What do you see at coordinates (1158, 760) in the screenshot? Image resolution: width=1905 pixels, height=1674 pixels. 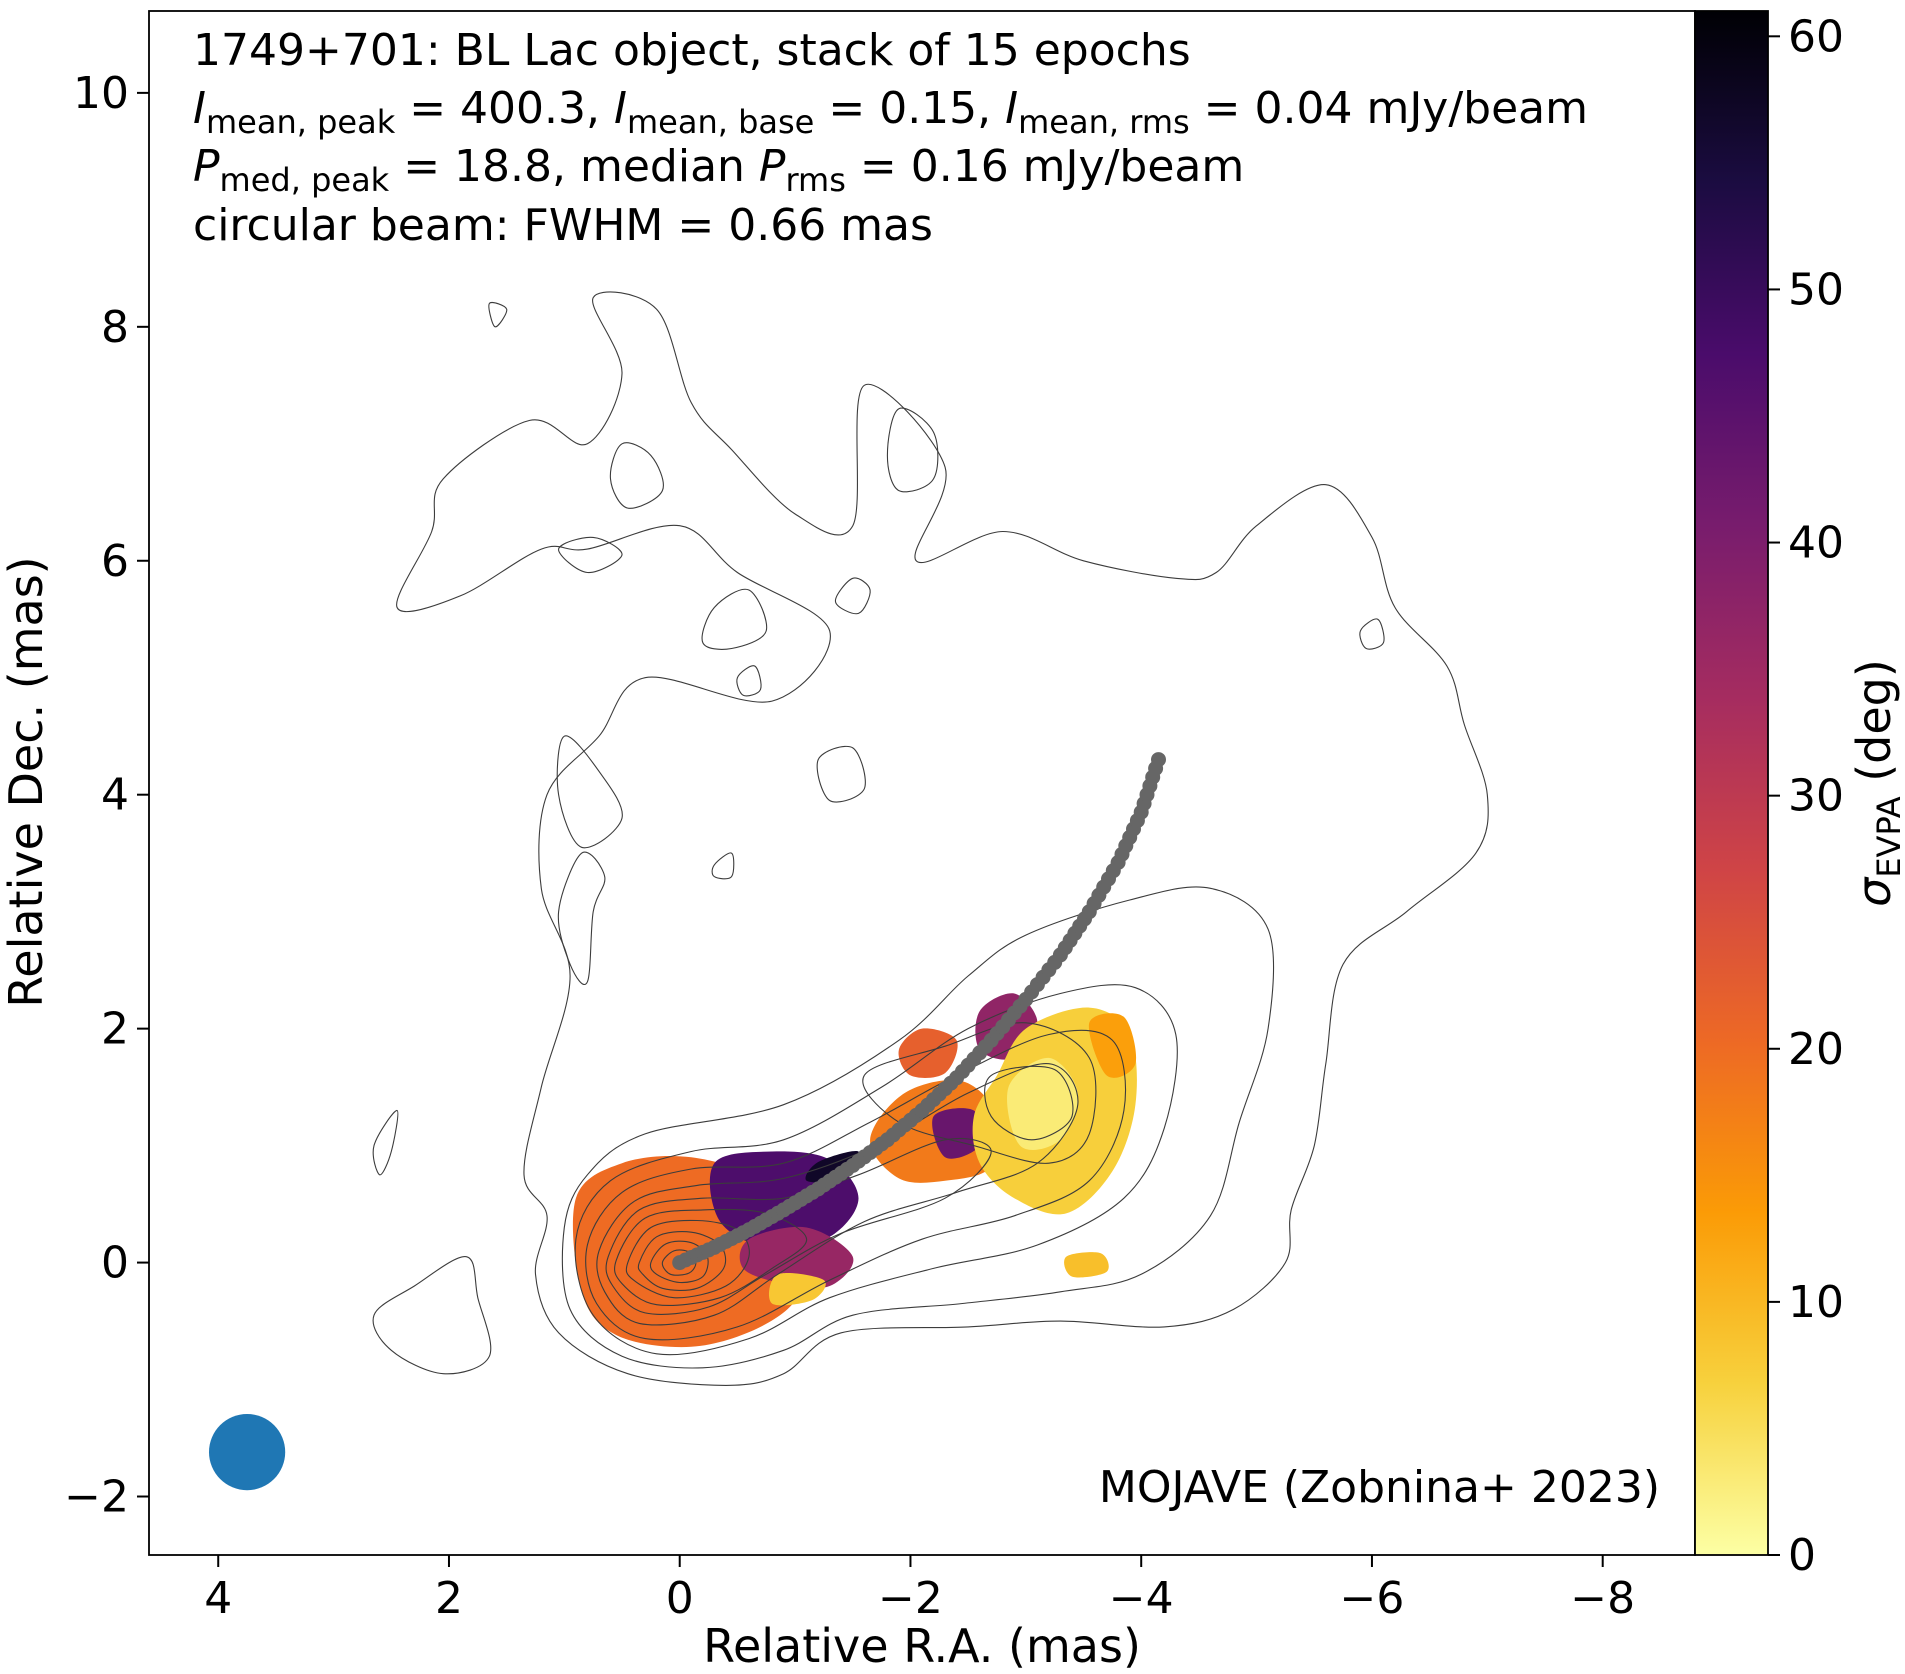 I see `ridge-point` at bounding box center [1158, 760].